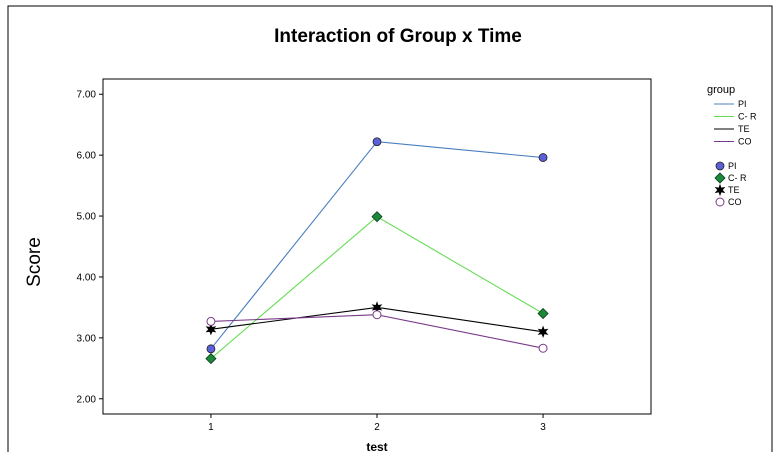 The height and width of the screenshot is (452, 774). Describe the element at coordinates (734, 190) in the screenshot. I see `legend-marker-label: TE` at that location.